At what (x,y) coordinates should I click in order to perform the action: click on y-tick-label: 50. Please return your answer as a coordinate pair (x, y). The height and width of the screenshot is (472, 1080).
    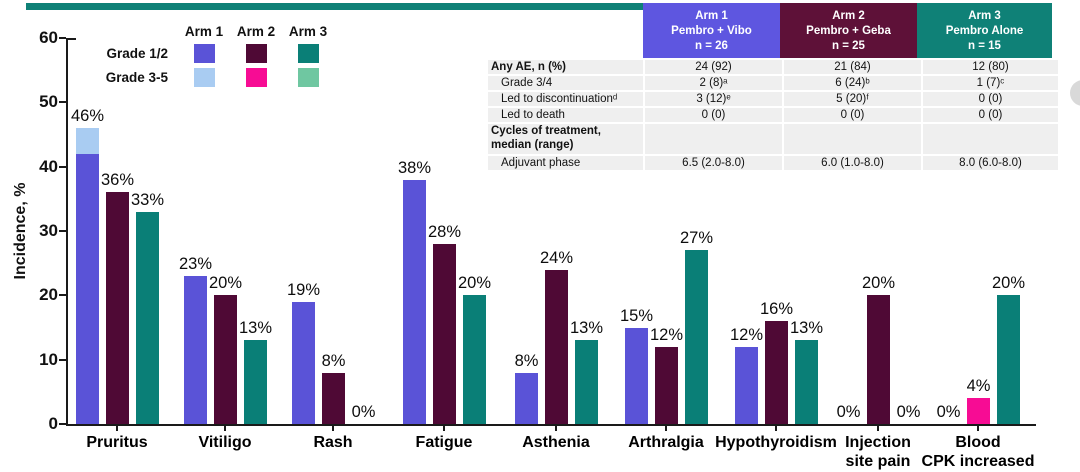
    Looking at the image, I should click on (48, 102).